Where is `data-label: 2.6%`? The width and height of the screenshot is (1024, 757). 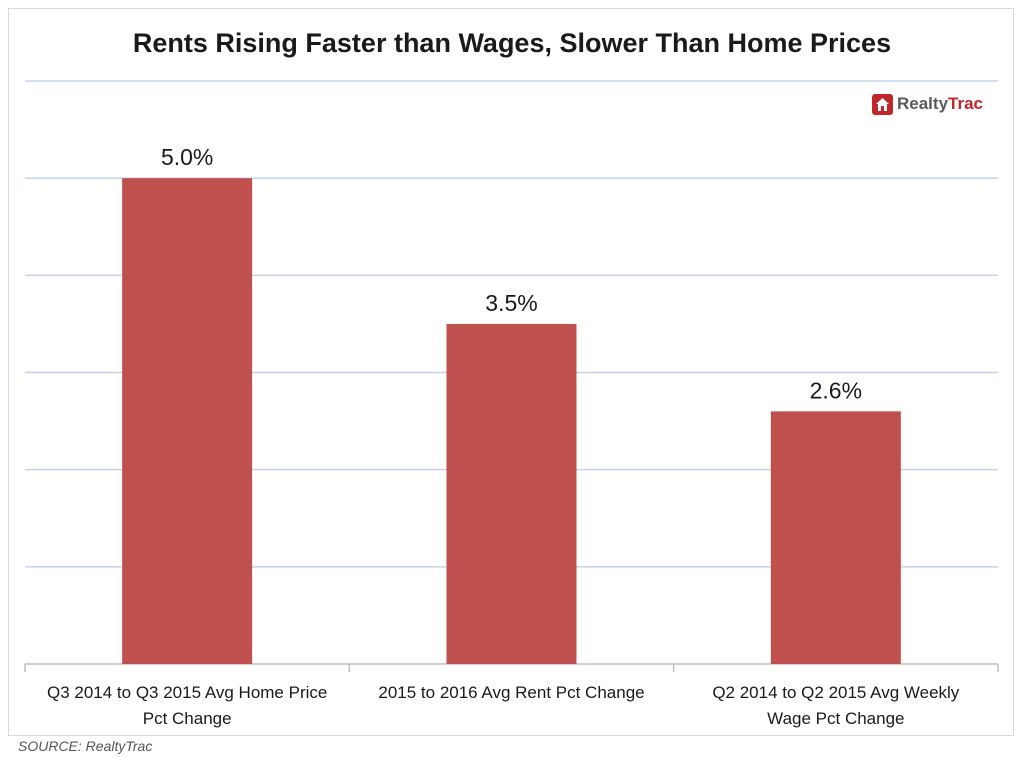
data-label: 2.6% is located at coordinates (836, 390).